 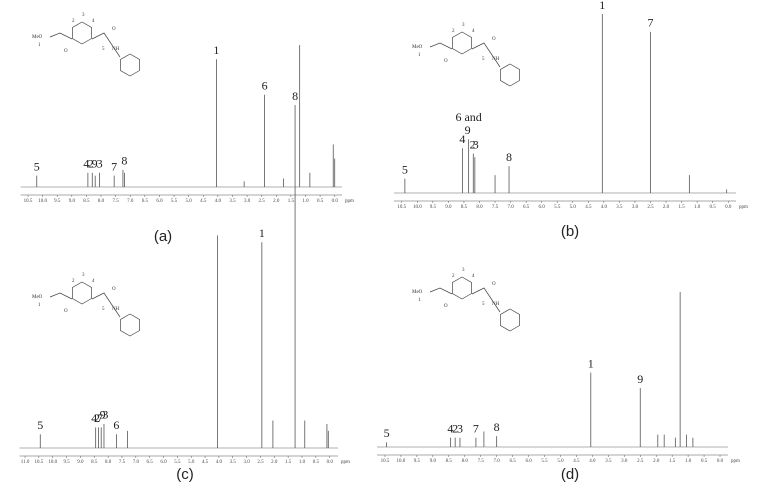 I want to click on panel-label: (c), so click(x=185, y=474).